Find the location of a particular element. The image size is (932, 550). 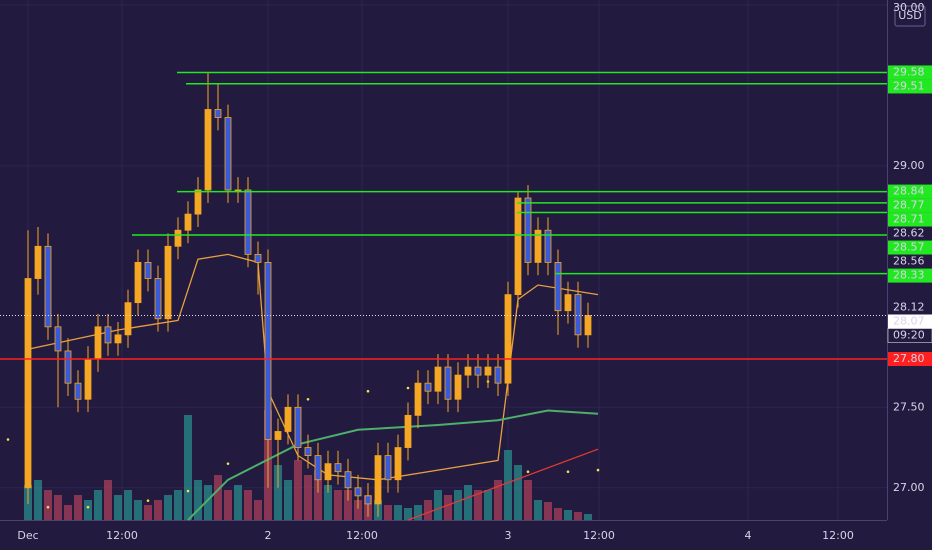

price-label: 28.84 is located at coordinates (909, 191).